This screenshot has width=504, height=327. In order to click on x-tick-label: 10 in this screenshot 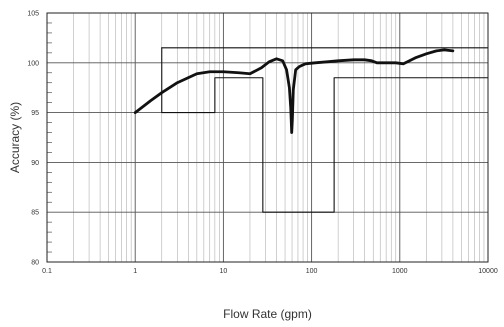, I will do `click(224, 271)`.